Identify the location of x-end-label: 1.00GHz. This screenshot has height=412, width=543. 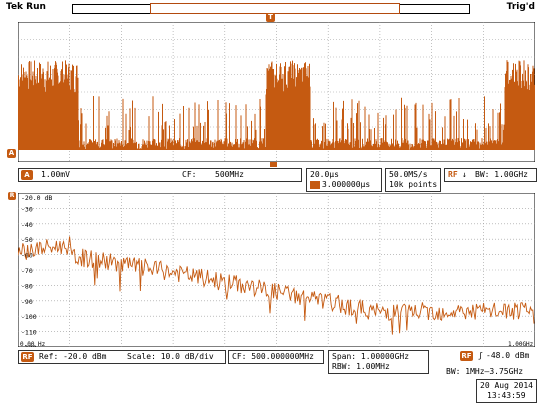
(521, 344).